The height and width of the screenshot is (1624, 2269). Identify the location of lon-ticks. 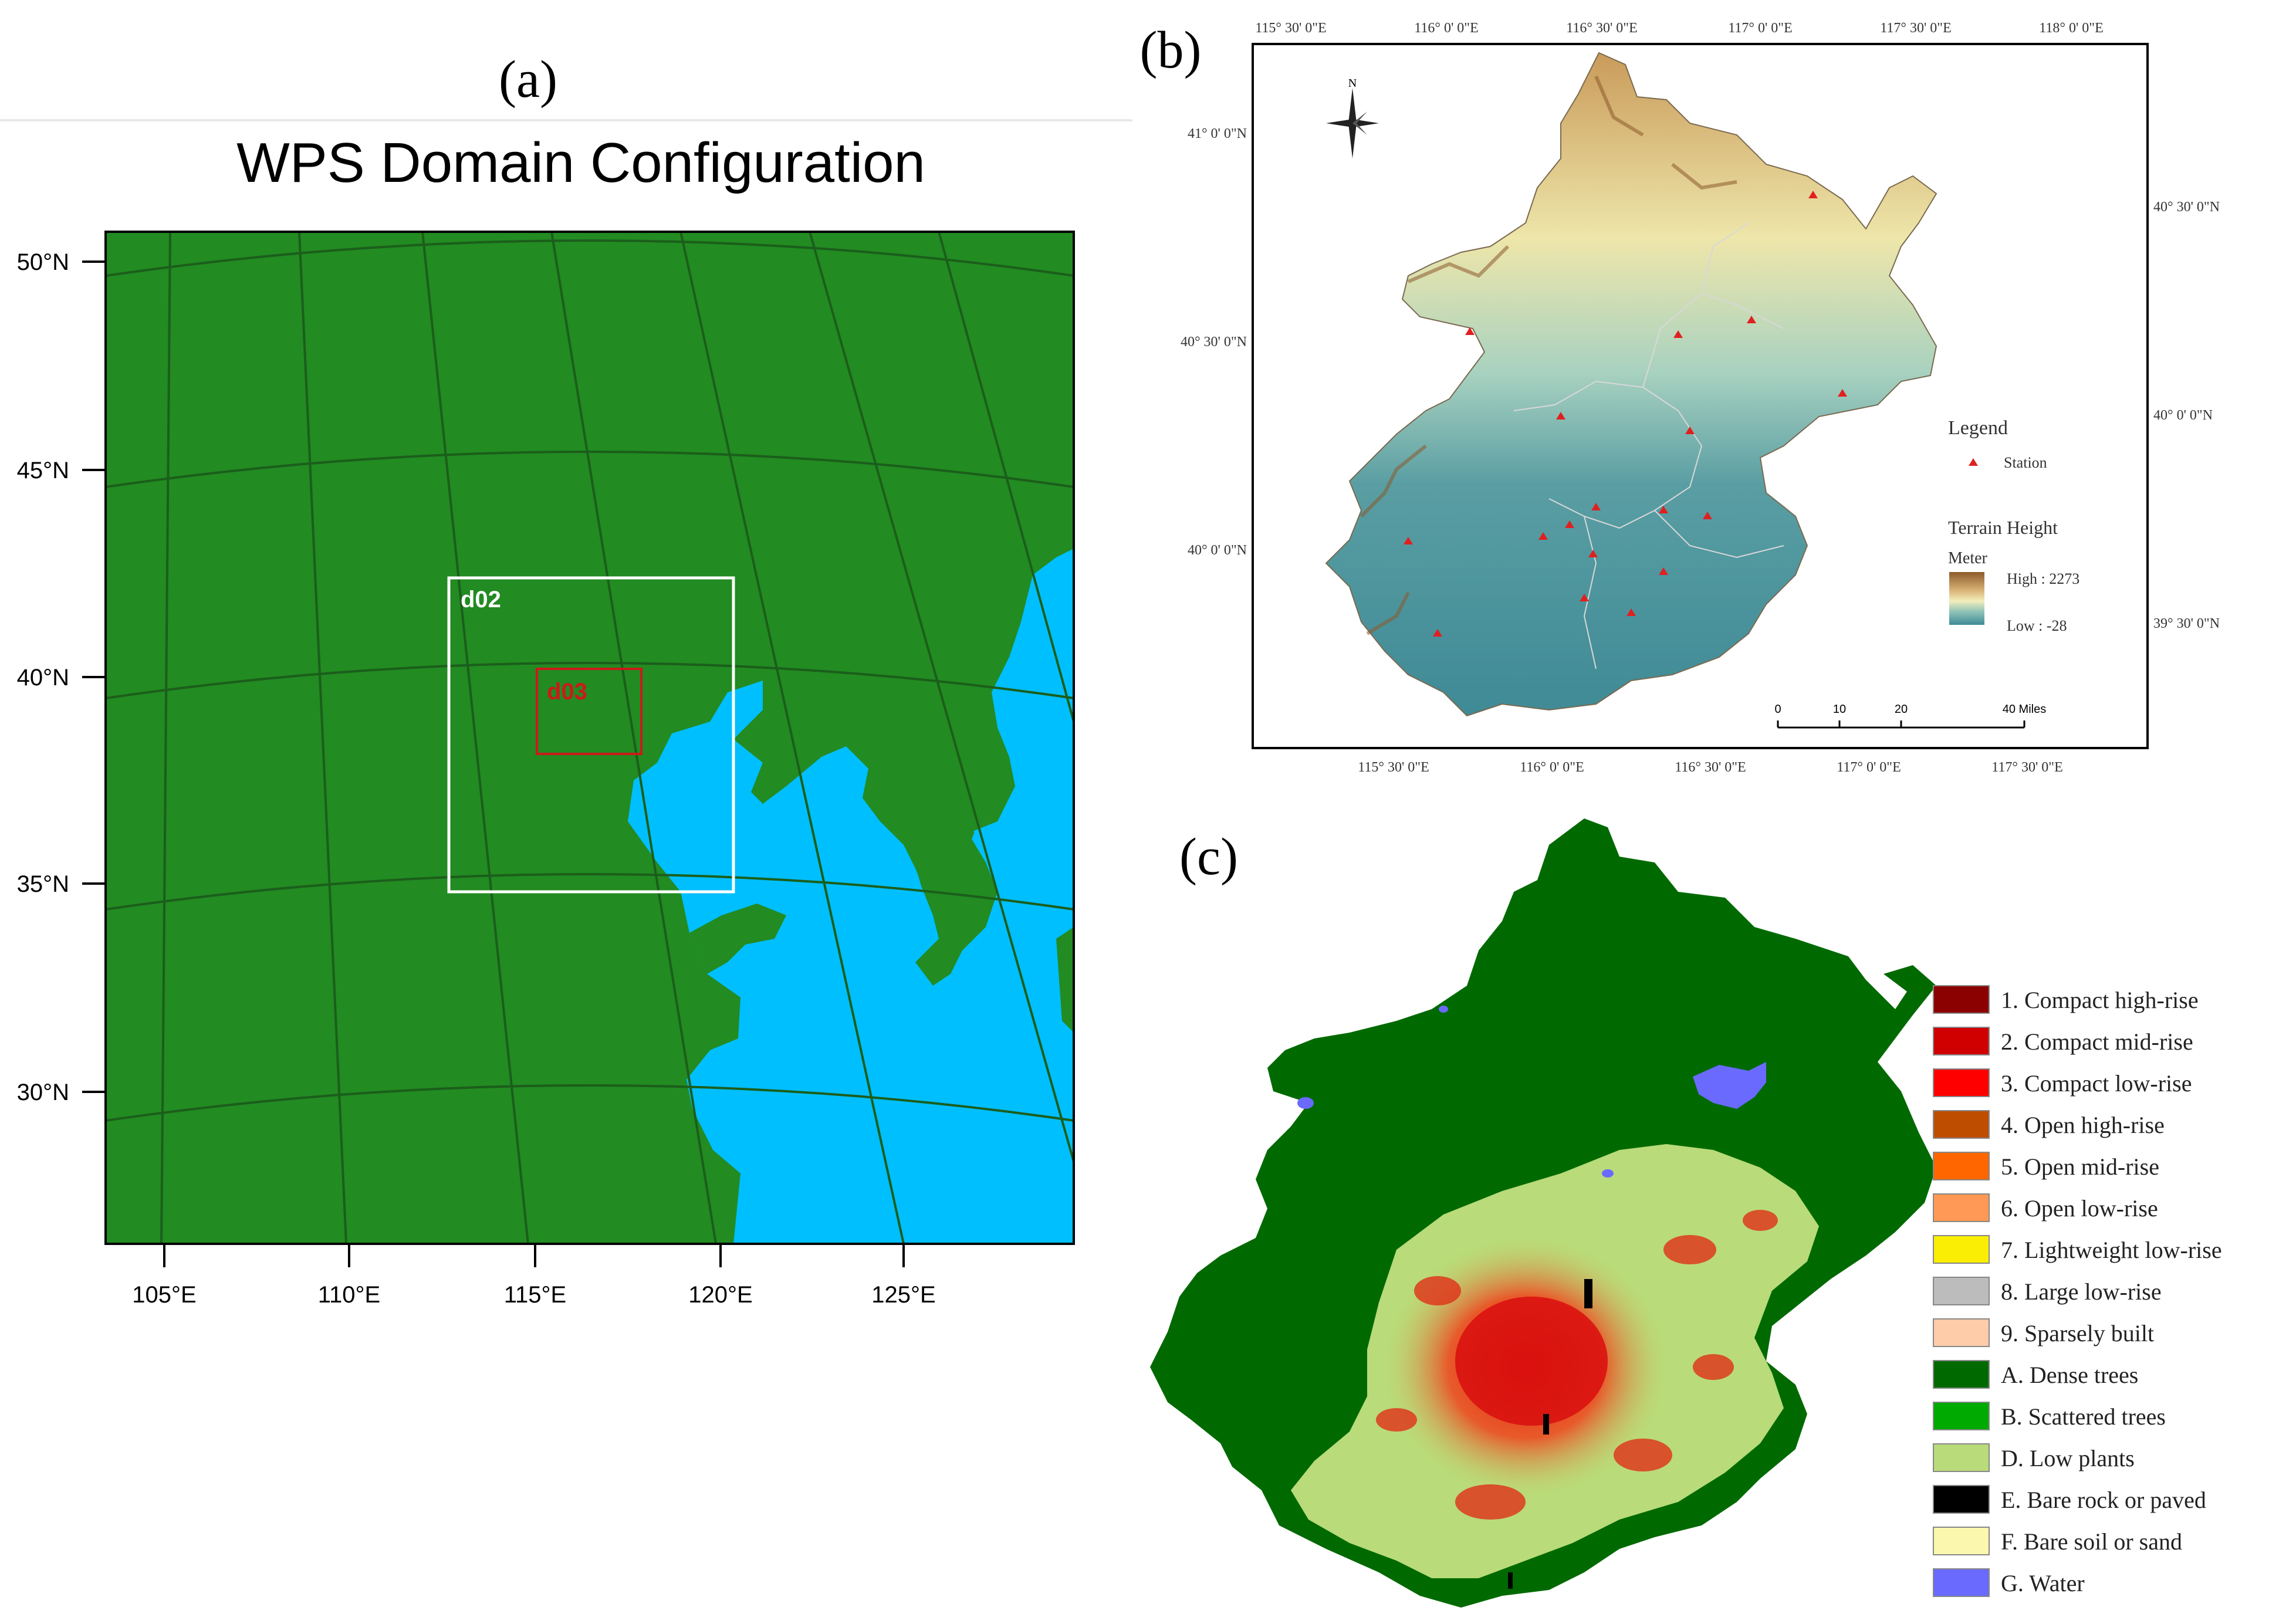
(534, 1255).